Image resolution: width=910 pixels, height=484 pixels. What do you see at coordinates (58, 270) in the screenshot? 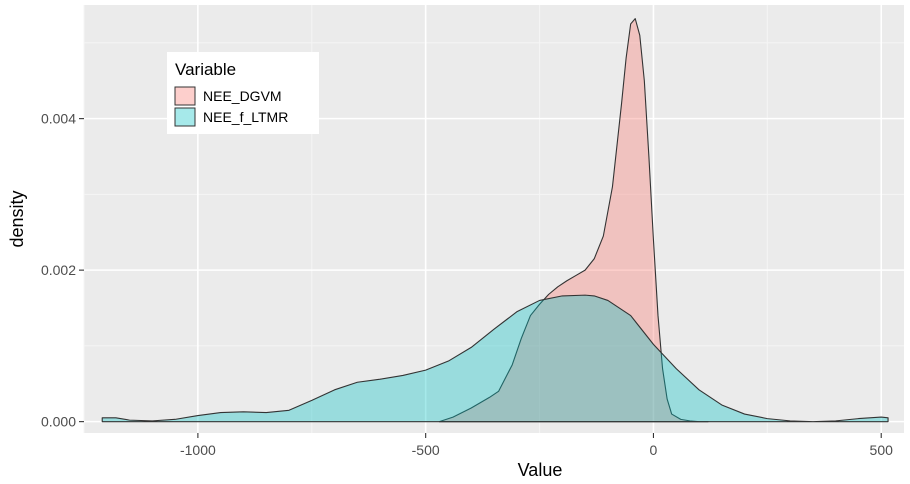
I see `y-tick-label: 0.002` at bounding box center [58, 270].